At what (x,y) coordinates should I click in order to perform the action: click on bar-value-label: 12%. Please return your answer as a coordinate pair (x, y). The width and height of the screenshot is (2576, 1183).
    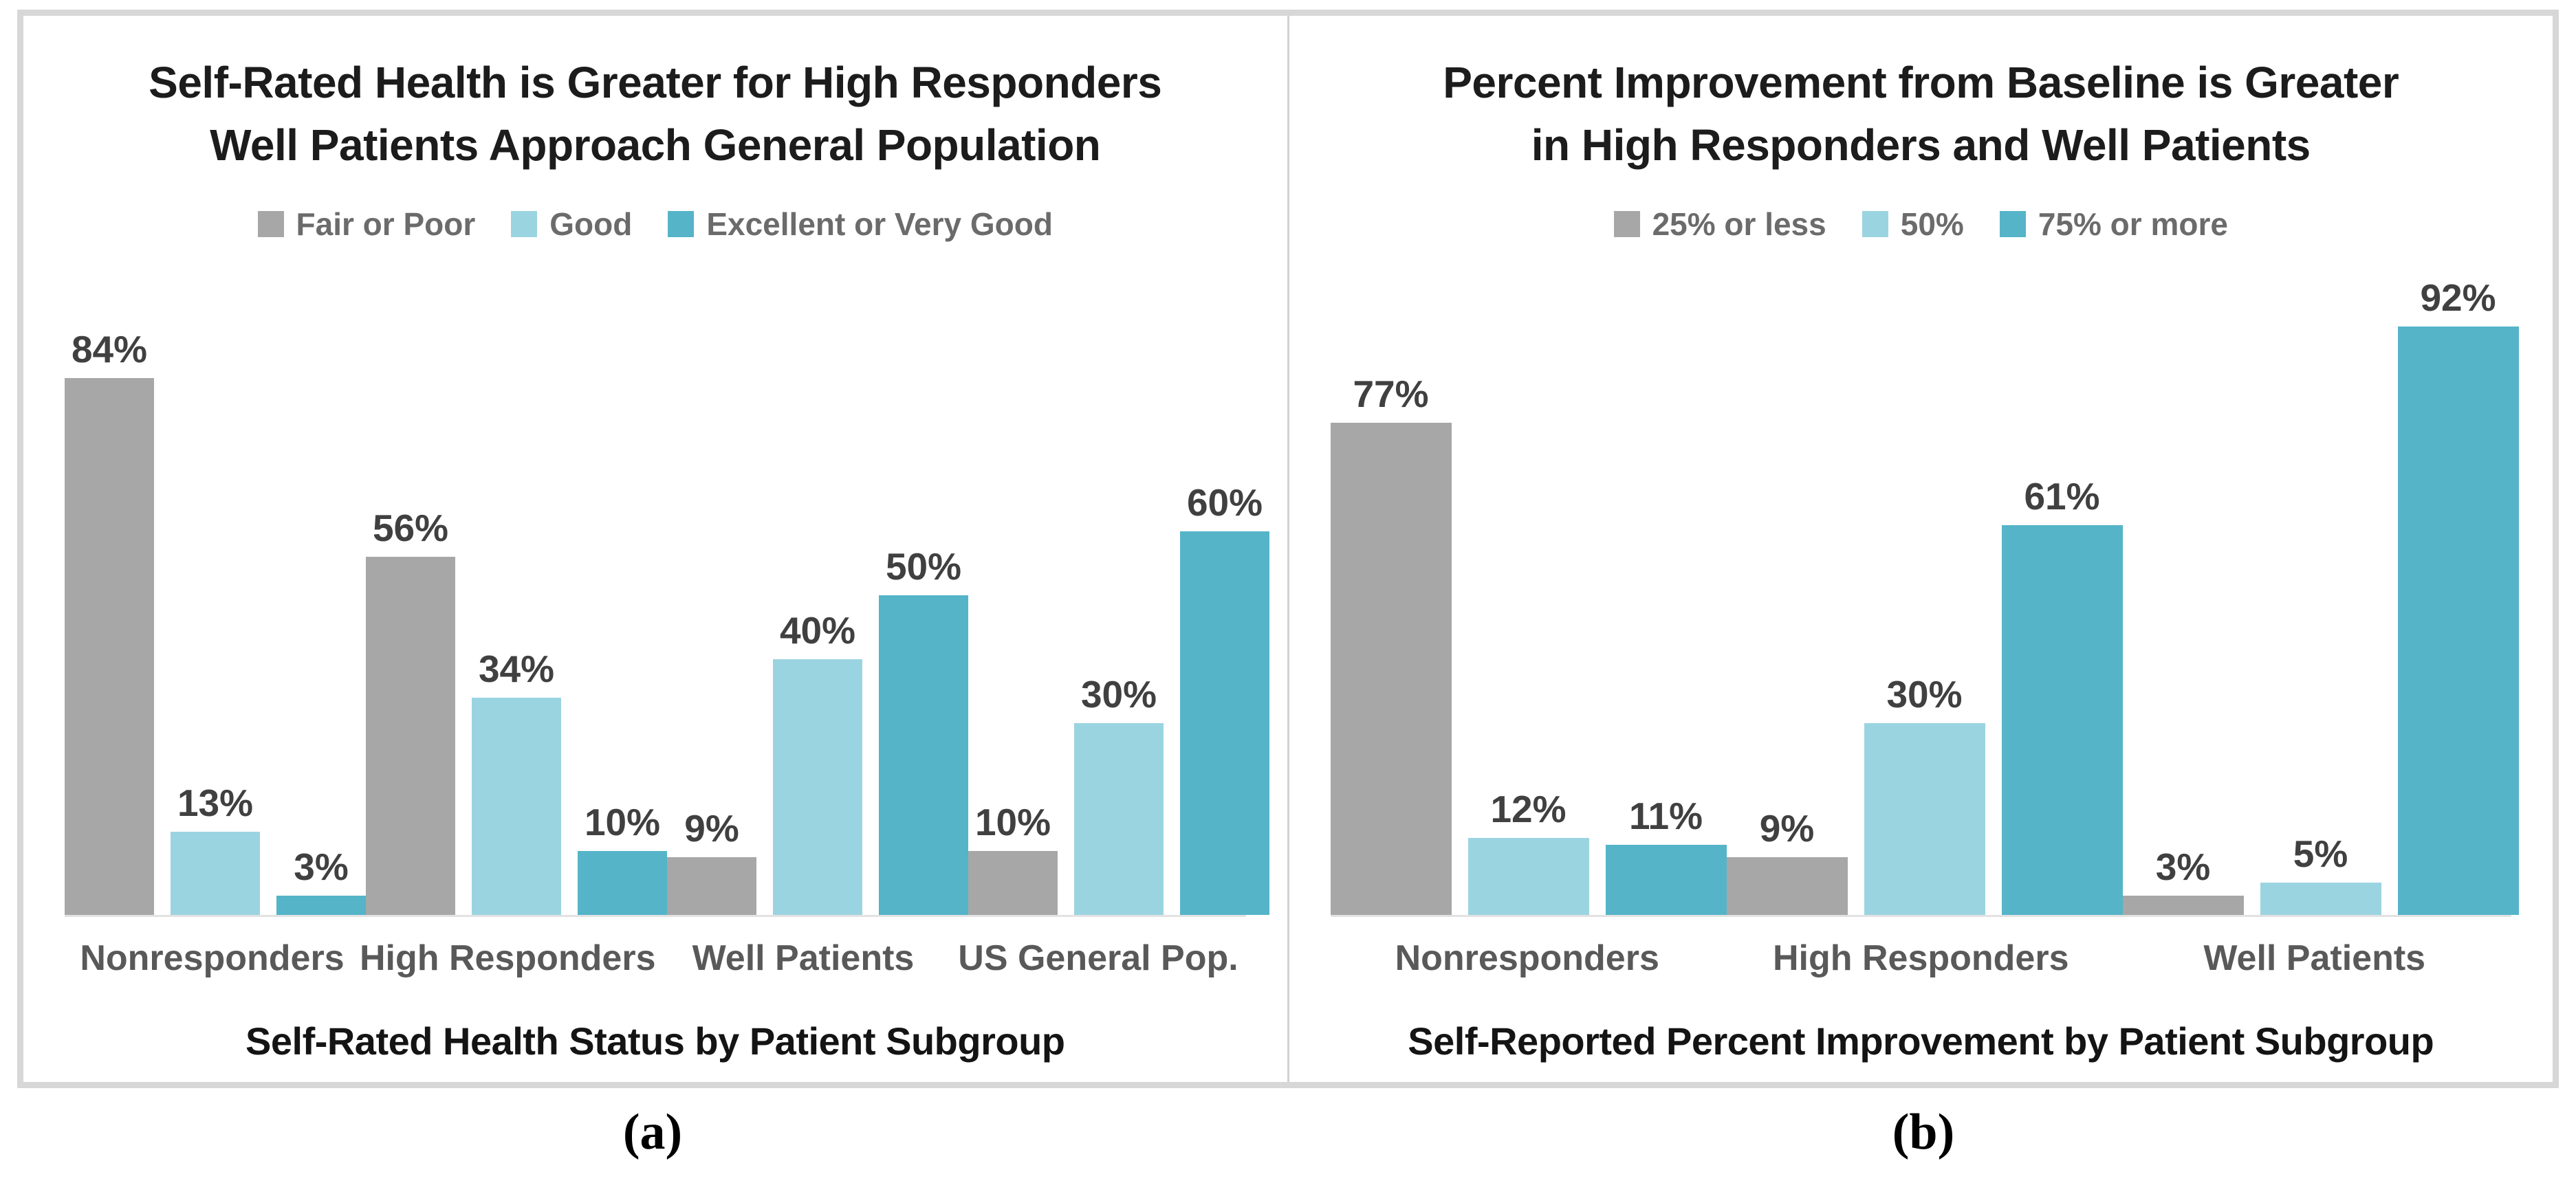
    Looking at the image, I should click on (1528, 809).